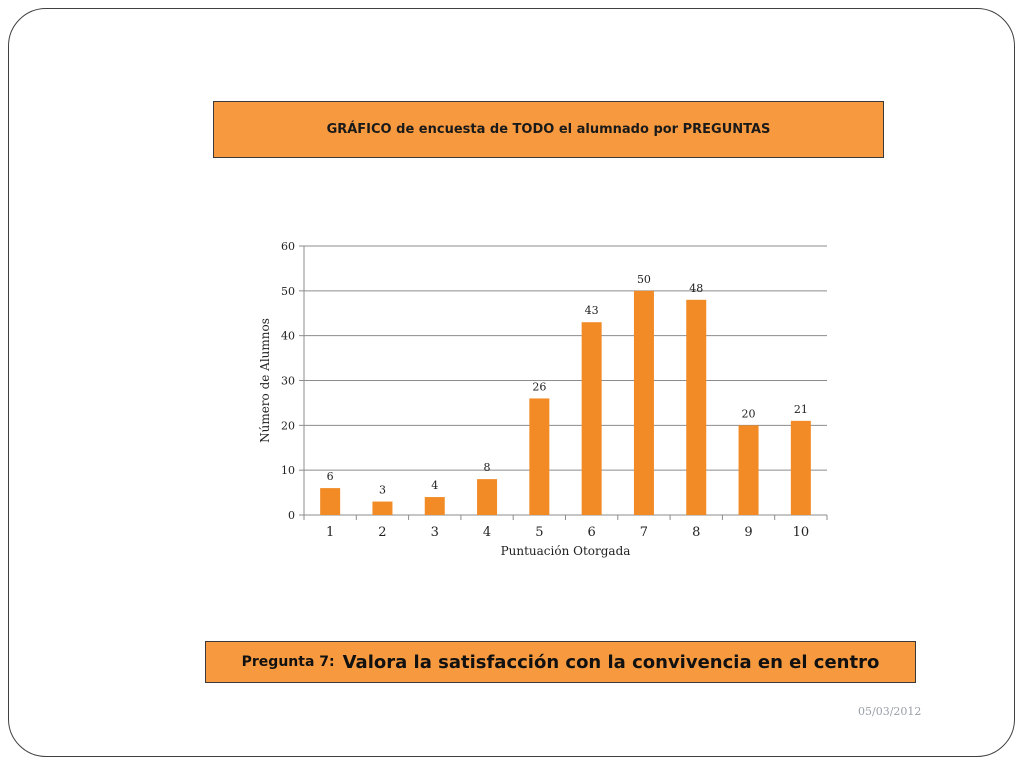 Image resolution: width=1024 pixels, height=768 pixels. What do you see at coordinates (539, 532) in the screenshot?
I see `x-tick-label: 5` at bounding box center [539, 532].